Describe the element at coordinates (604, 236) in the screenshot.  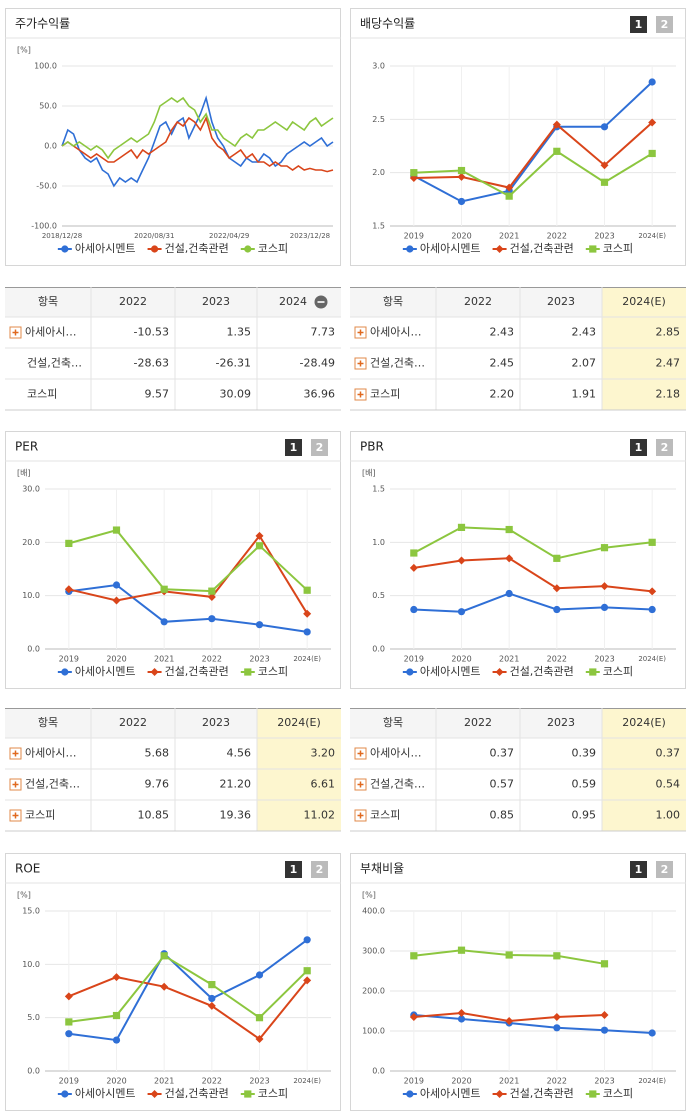
I see `x-tick-label: 2023` at that location.